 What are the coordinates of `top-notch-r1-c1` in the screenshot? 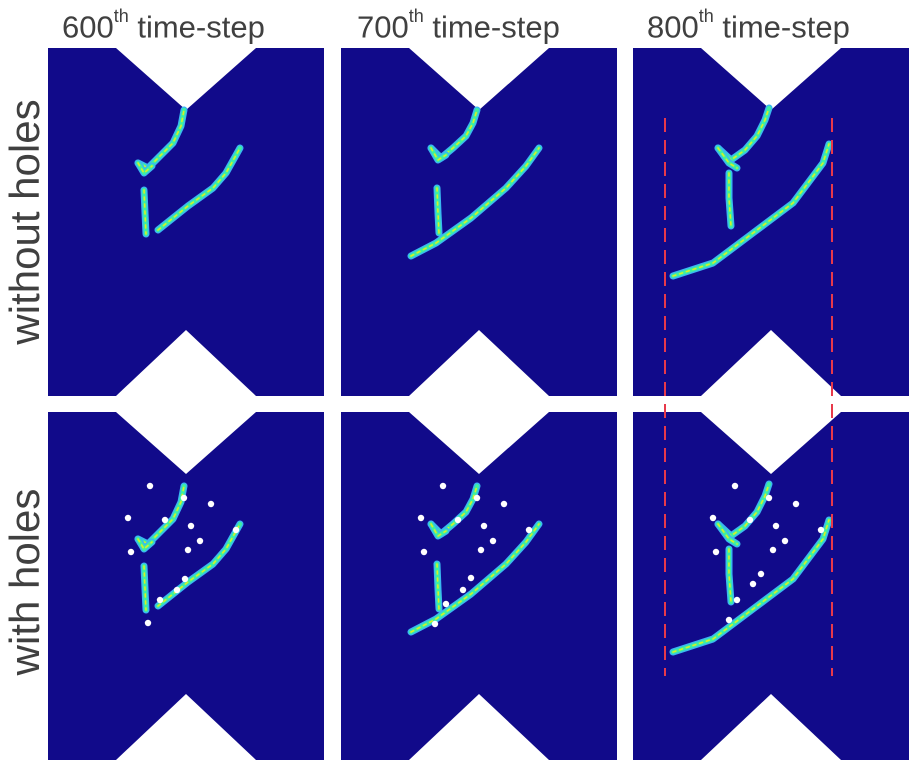 It's located at (479, 443).